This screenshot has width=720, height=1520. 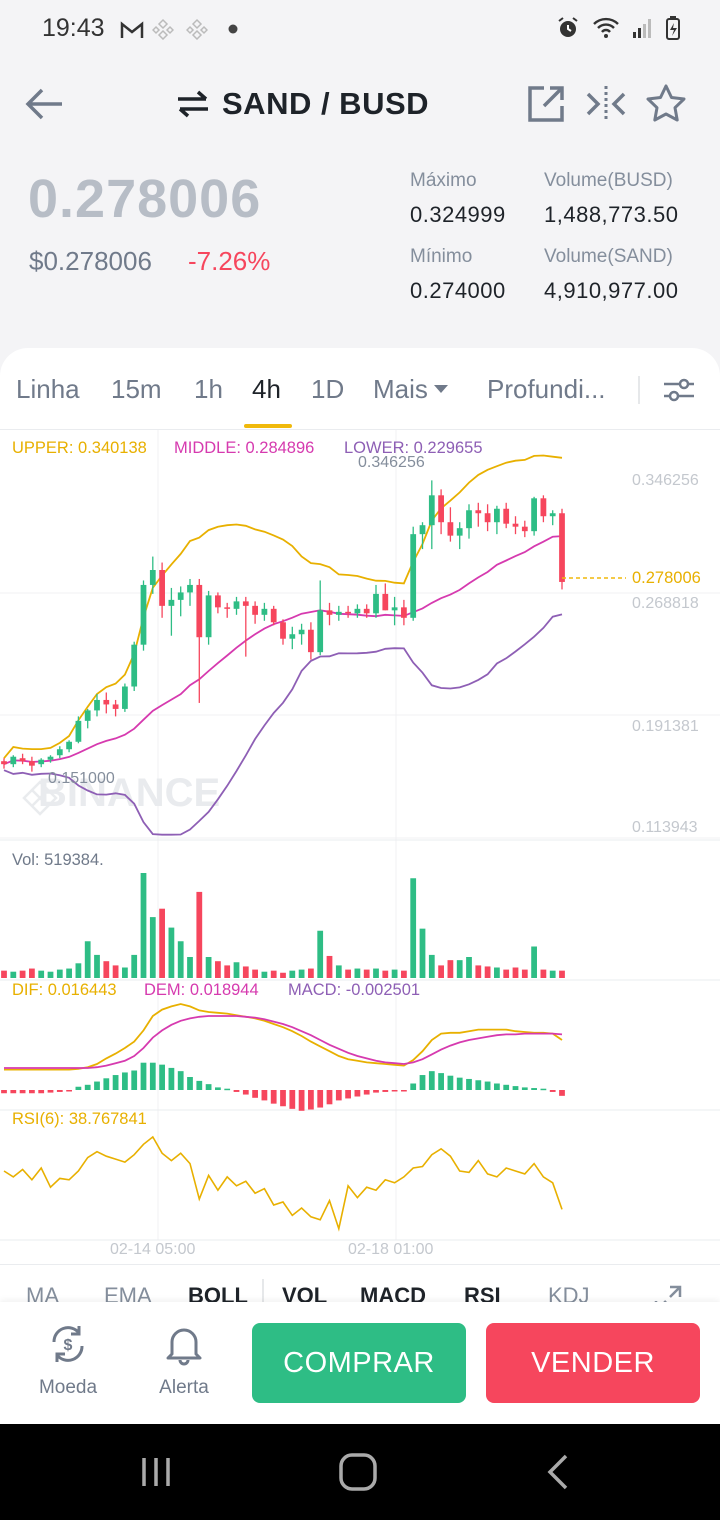 I want to click on rsi-line, so click(x=283, y=1183).